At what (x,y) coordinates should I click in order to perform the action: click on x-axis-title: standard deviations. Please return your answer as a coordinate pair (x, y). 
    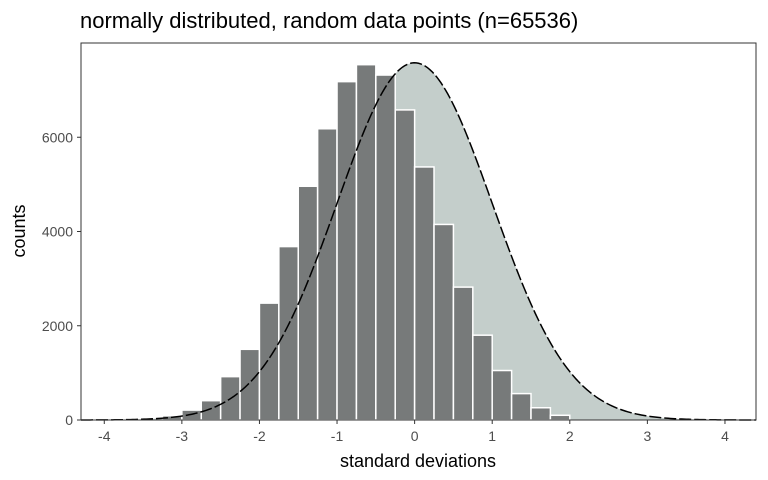
    Looking at the image, I should click on (418, 461).